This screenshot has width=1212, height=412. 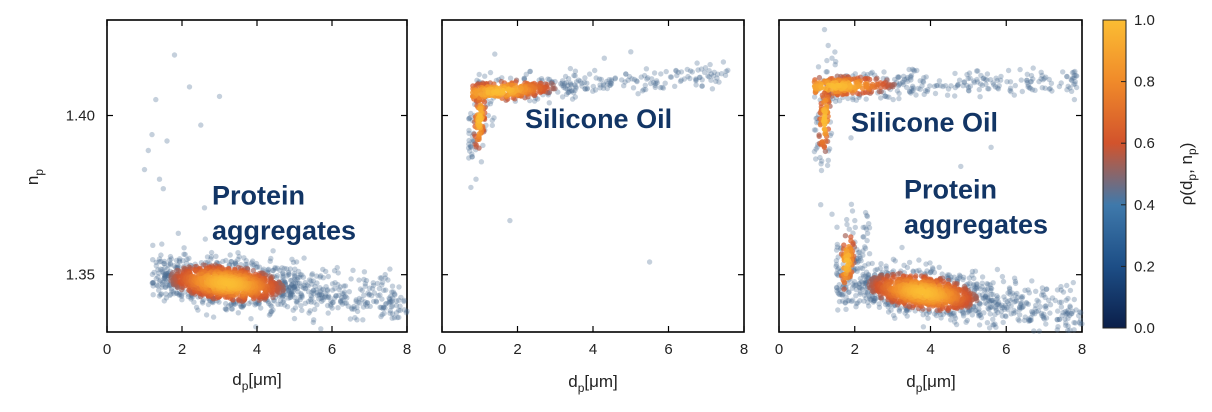 I want to click on annotation-text: Protein aggregates, so click(x=284, y=213).